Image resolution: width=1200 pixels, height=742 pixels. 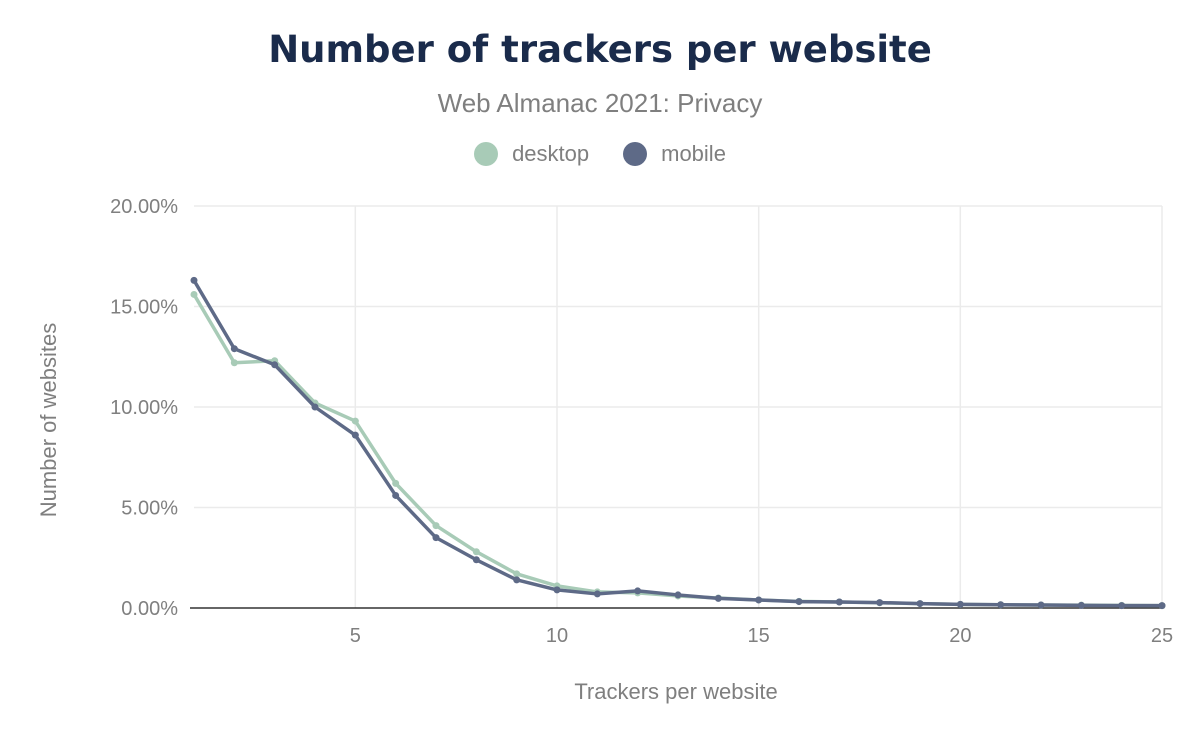 What do you see at coordinates (600, 154) in the screenshot?
I see `chart-legend: desktop mobile` at bounding box center [600, 154].